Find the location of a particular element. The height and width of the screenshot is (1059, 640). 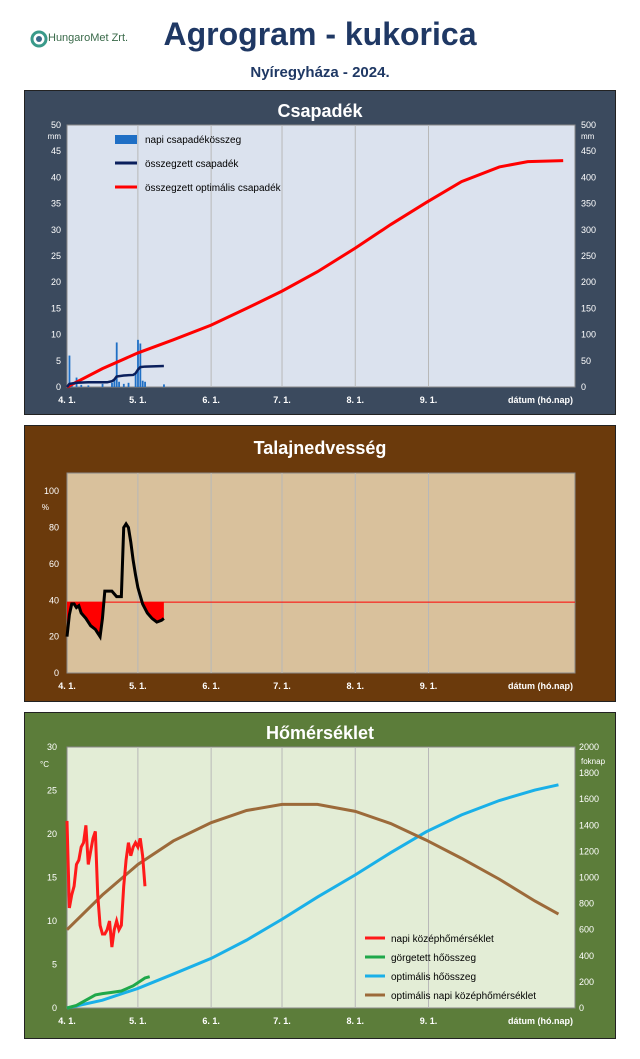

rolling-heat-sum-line is located at coordinates (108, 992).